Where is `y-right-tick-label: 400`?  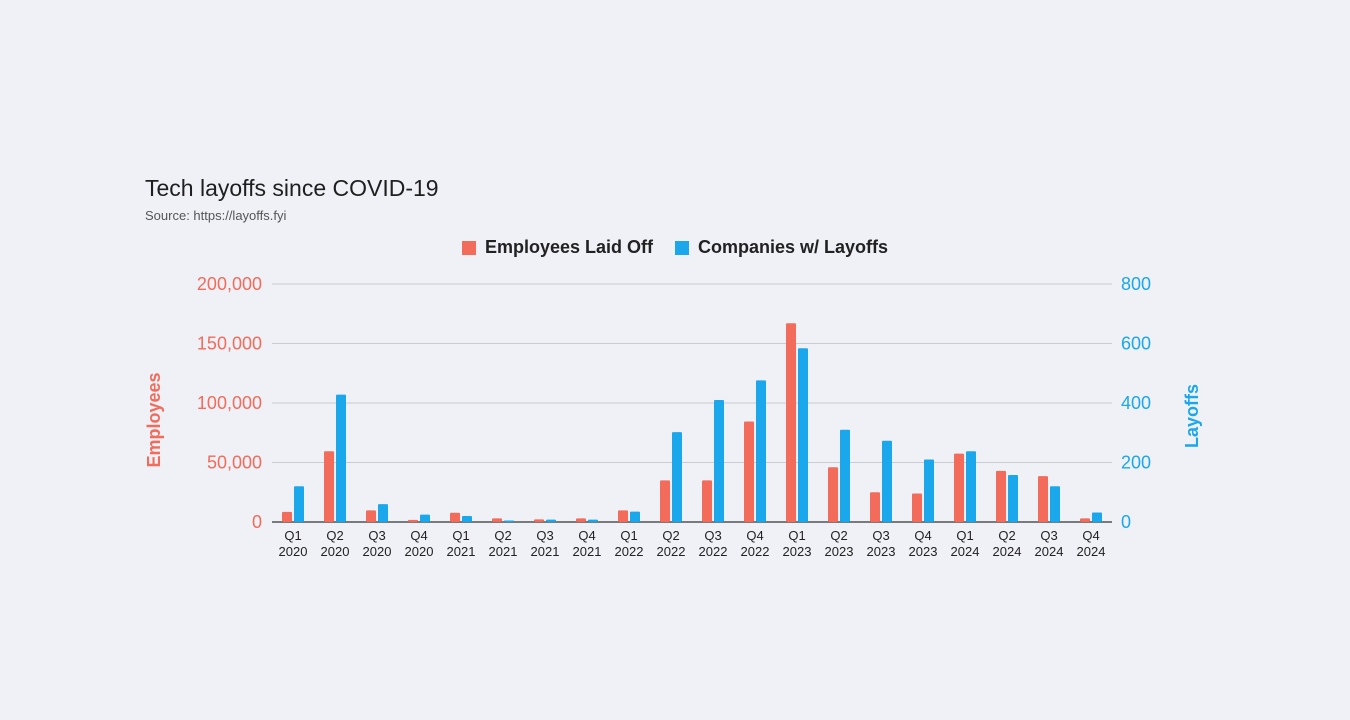
y-right-tick-label: 400 is located at coordinates (1136, 403).